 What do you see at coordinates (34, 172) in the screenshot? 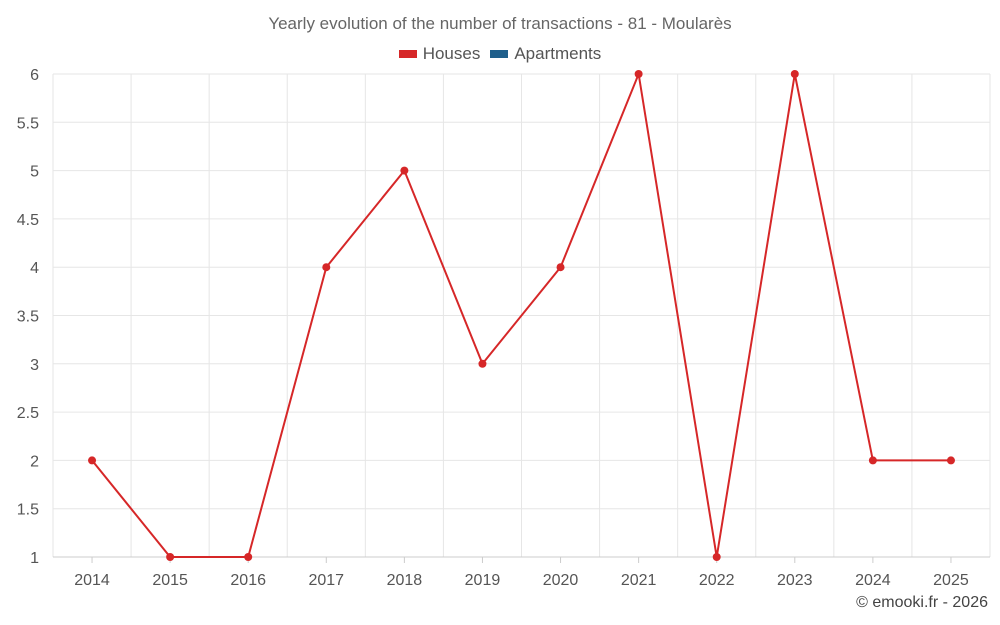
I see `y-tick-label: 5` at bounding box center [34, 172].